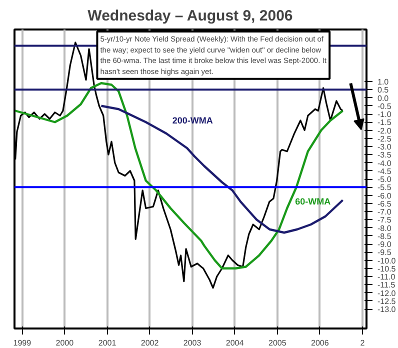 The width and height of the screenshot is (398, 348). I want to click on y-tick-label: -13.0, so click(387, 309).